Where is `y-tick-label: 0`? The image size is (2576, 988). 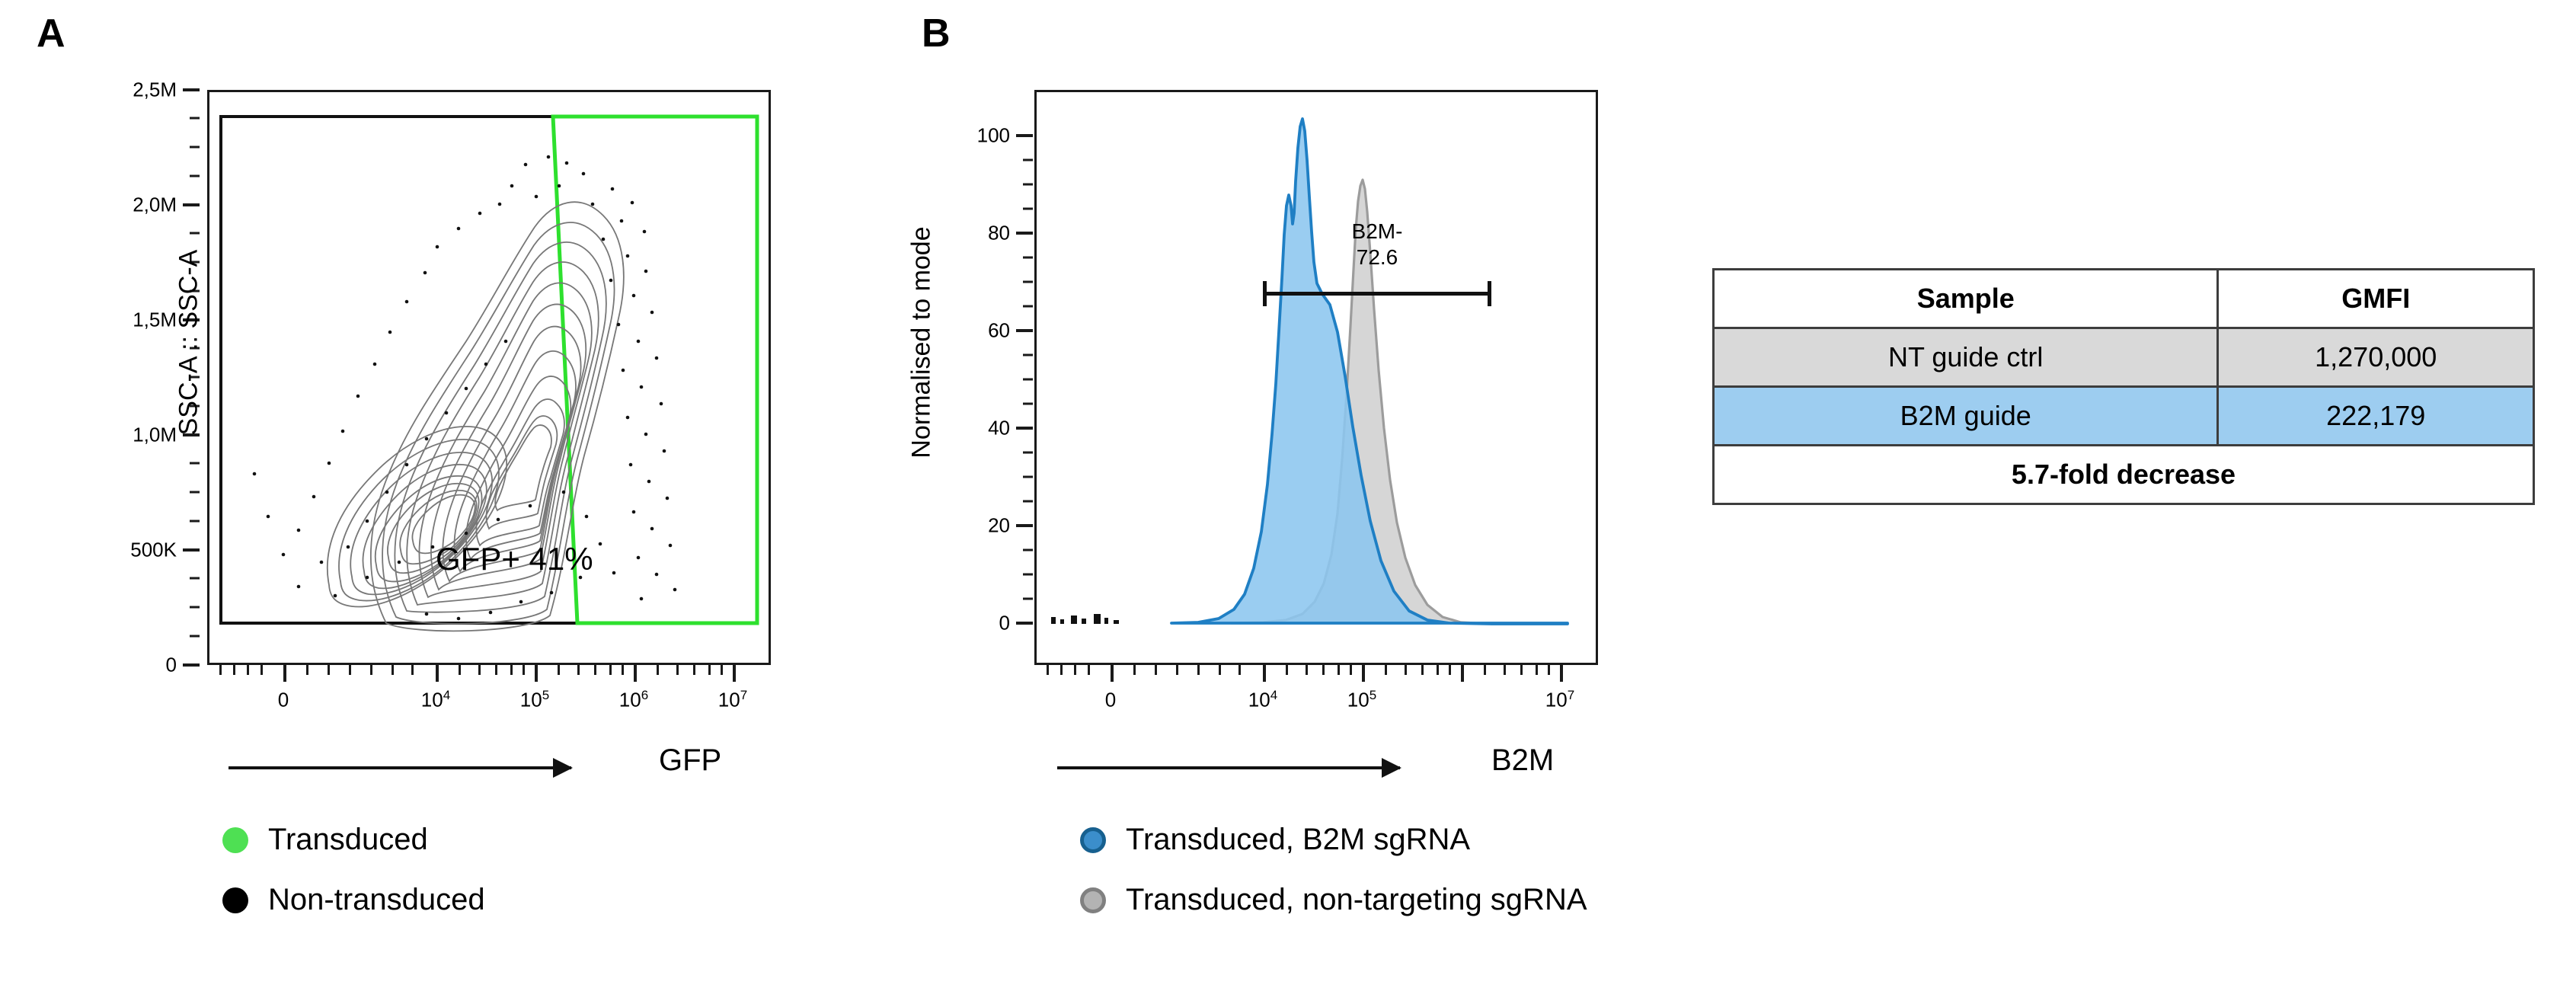 y-tick-label: 0 is located at coordinates (1004, 623).